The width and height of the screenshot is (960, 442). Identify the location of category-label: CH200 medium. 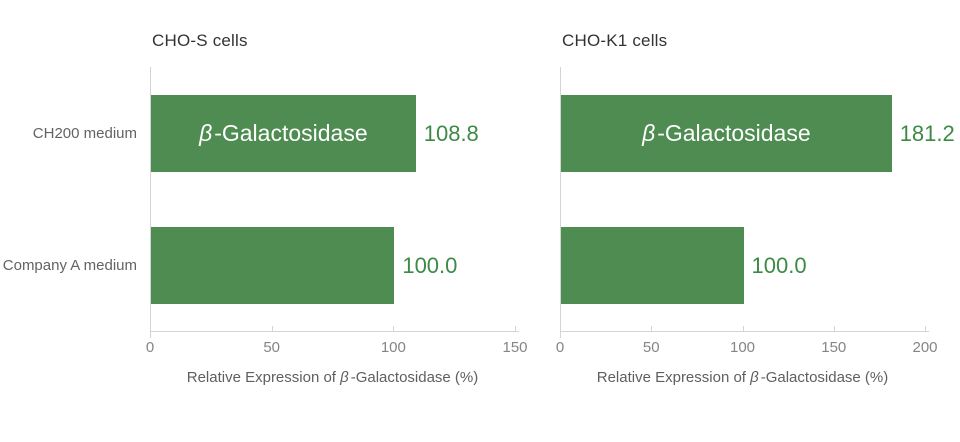
(84, 133).